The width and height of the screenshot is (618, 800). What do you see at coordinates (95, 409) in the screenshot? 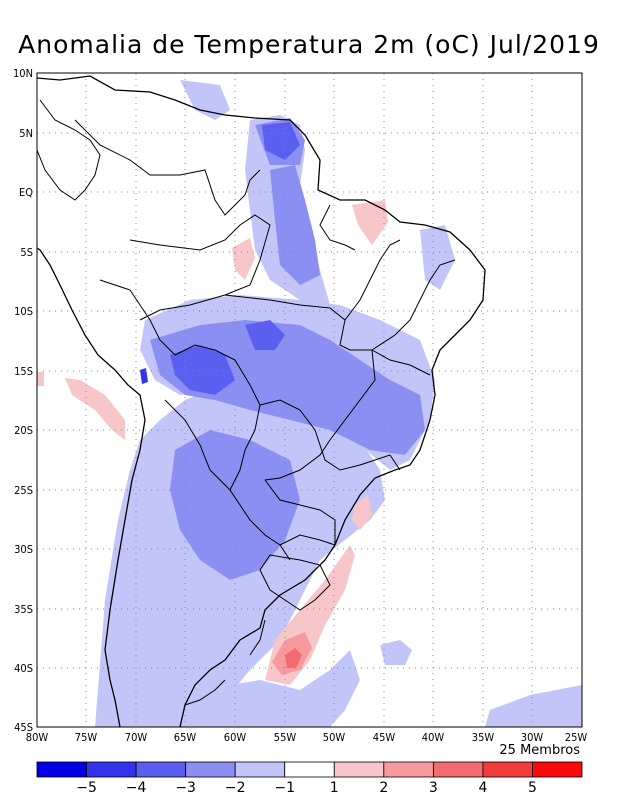
I see `warm-anomaly-pacific` at bounding box center [95, 409].